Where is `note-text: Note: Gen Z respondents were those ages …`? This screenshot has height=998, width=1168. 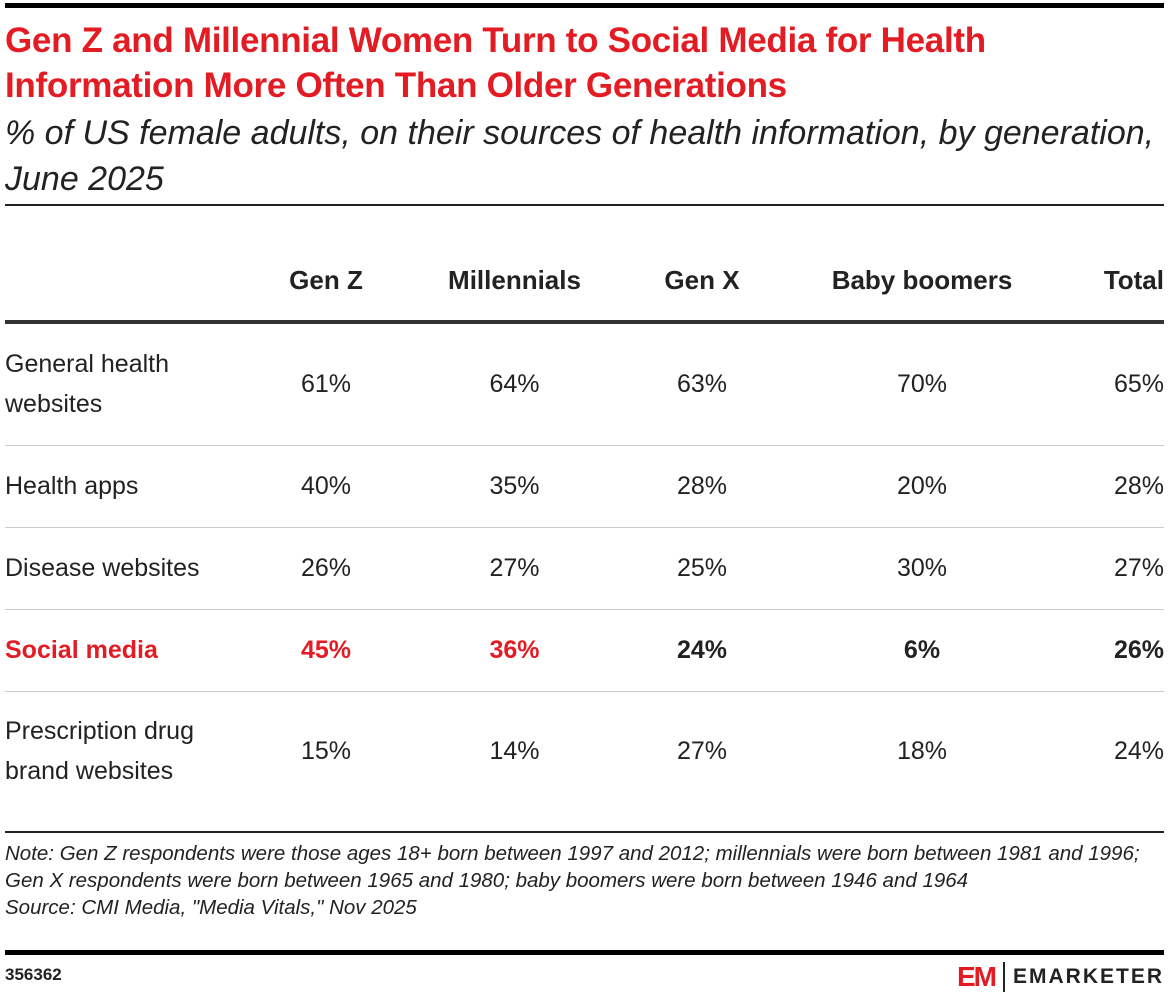
note-text: Note: Gen Z respondents were those ages … is located at coordinates (572, 867).